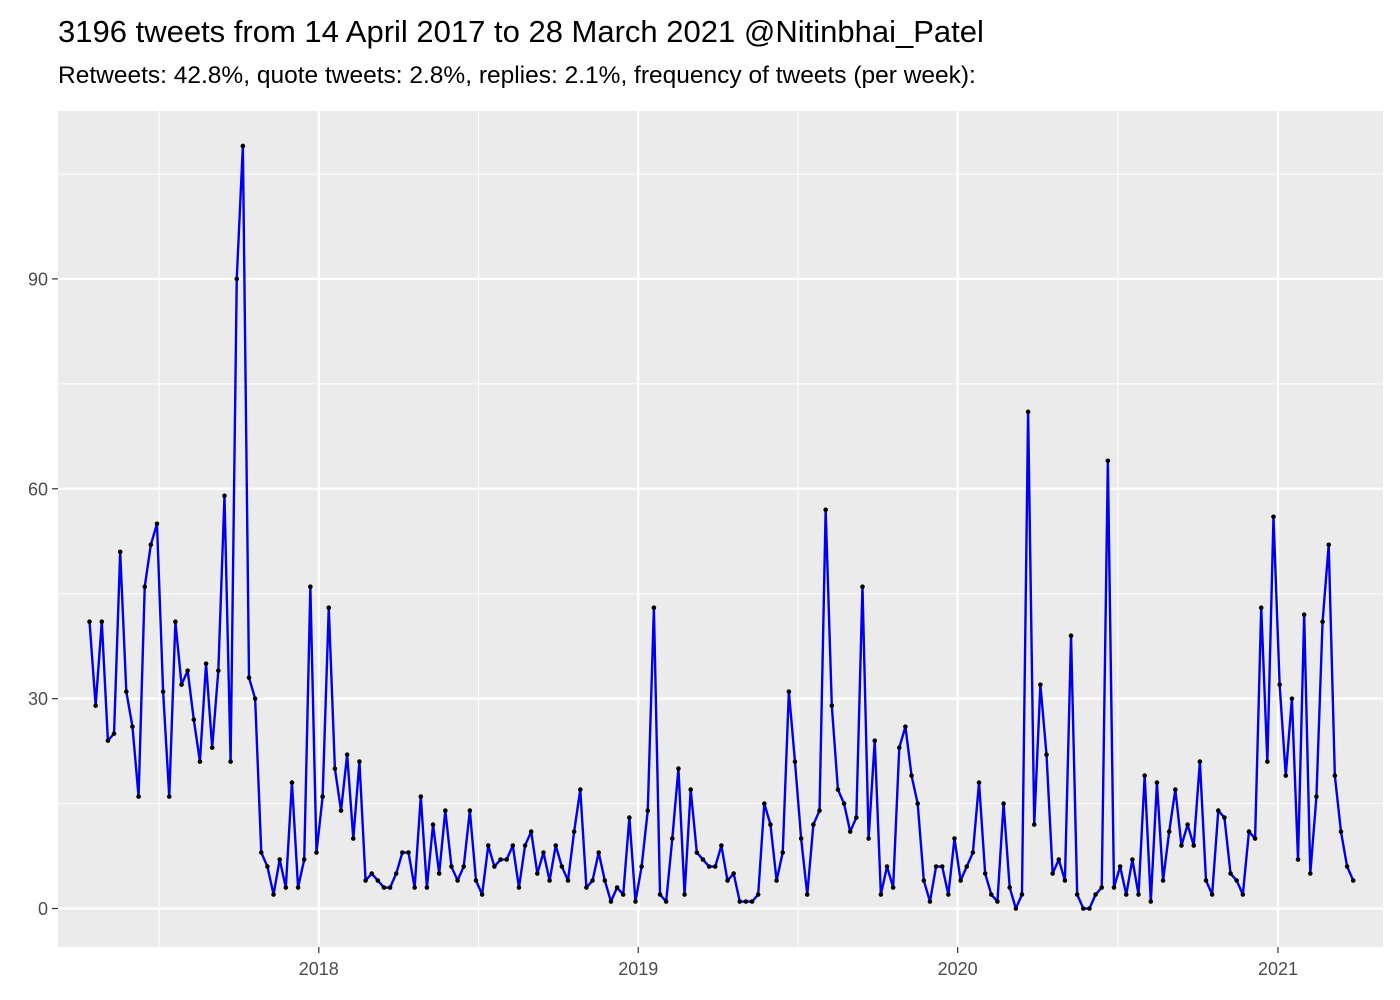 This screenshot has height=1000, width=1400. What do you see at coordinates (43, 909) in the screenshot?
I see `y-tick-label: 0` at bounding box center [43, 909].